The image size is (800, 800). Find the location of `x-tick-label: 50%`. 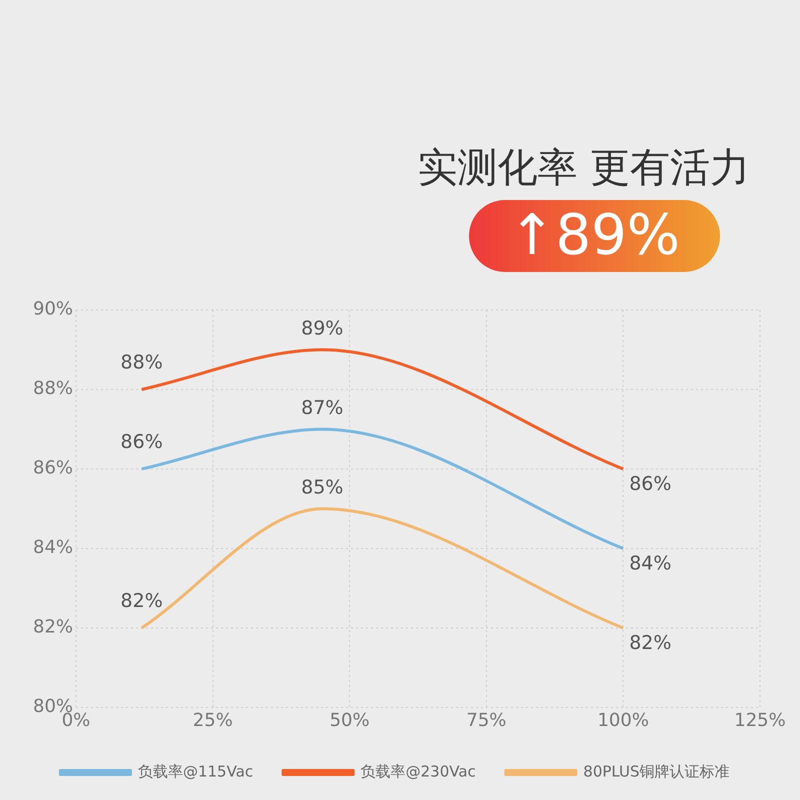

x-tick-label: 50% is located at coordinates (350, 720).